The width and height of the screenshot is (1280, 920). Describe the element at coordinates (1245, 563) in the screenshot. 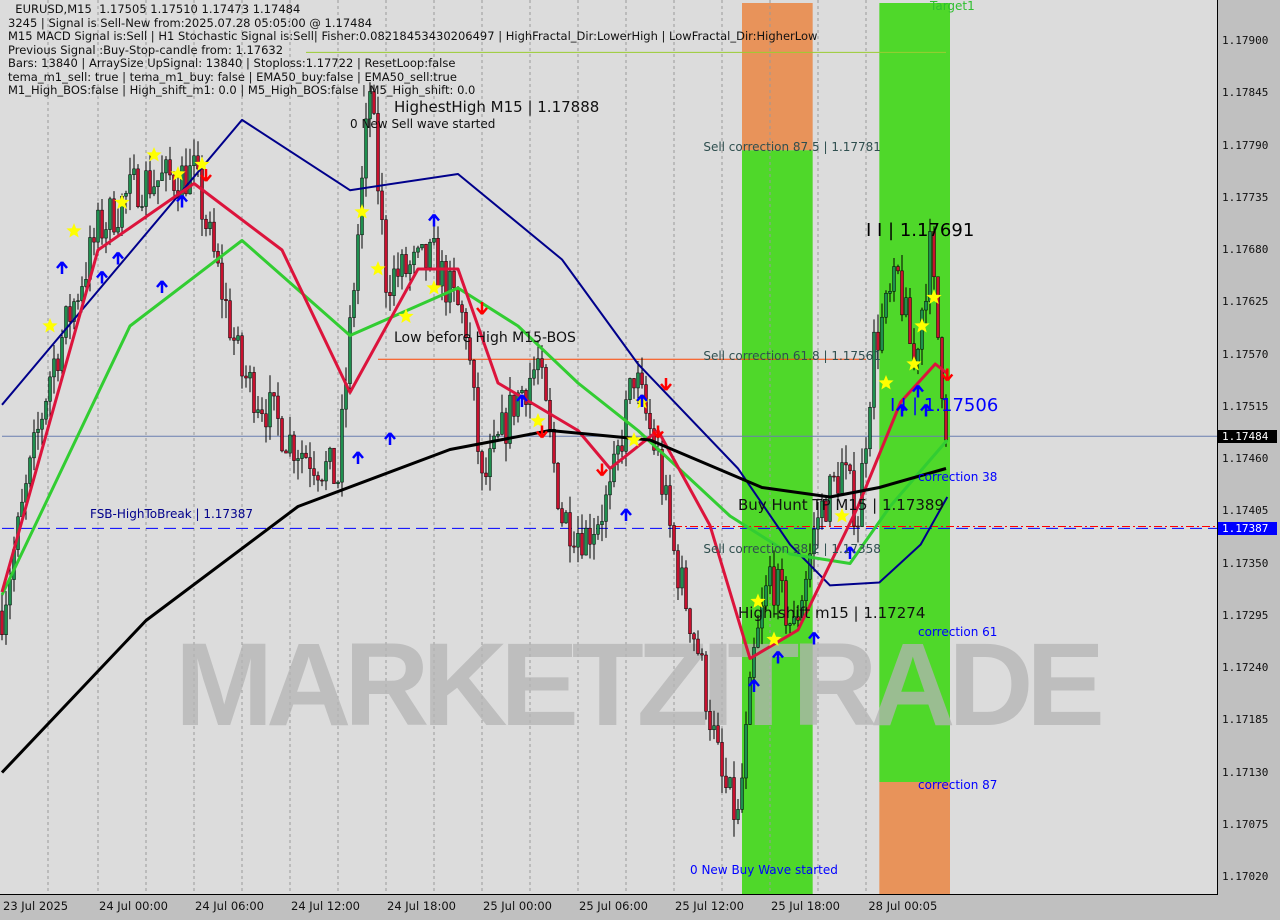

I see `price-tick-label: 1.17350` at that location.